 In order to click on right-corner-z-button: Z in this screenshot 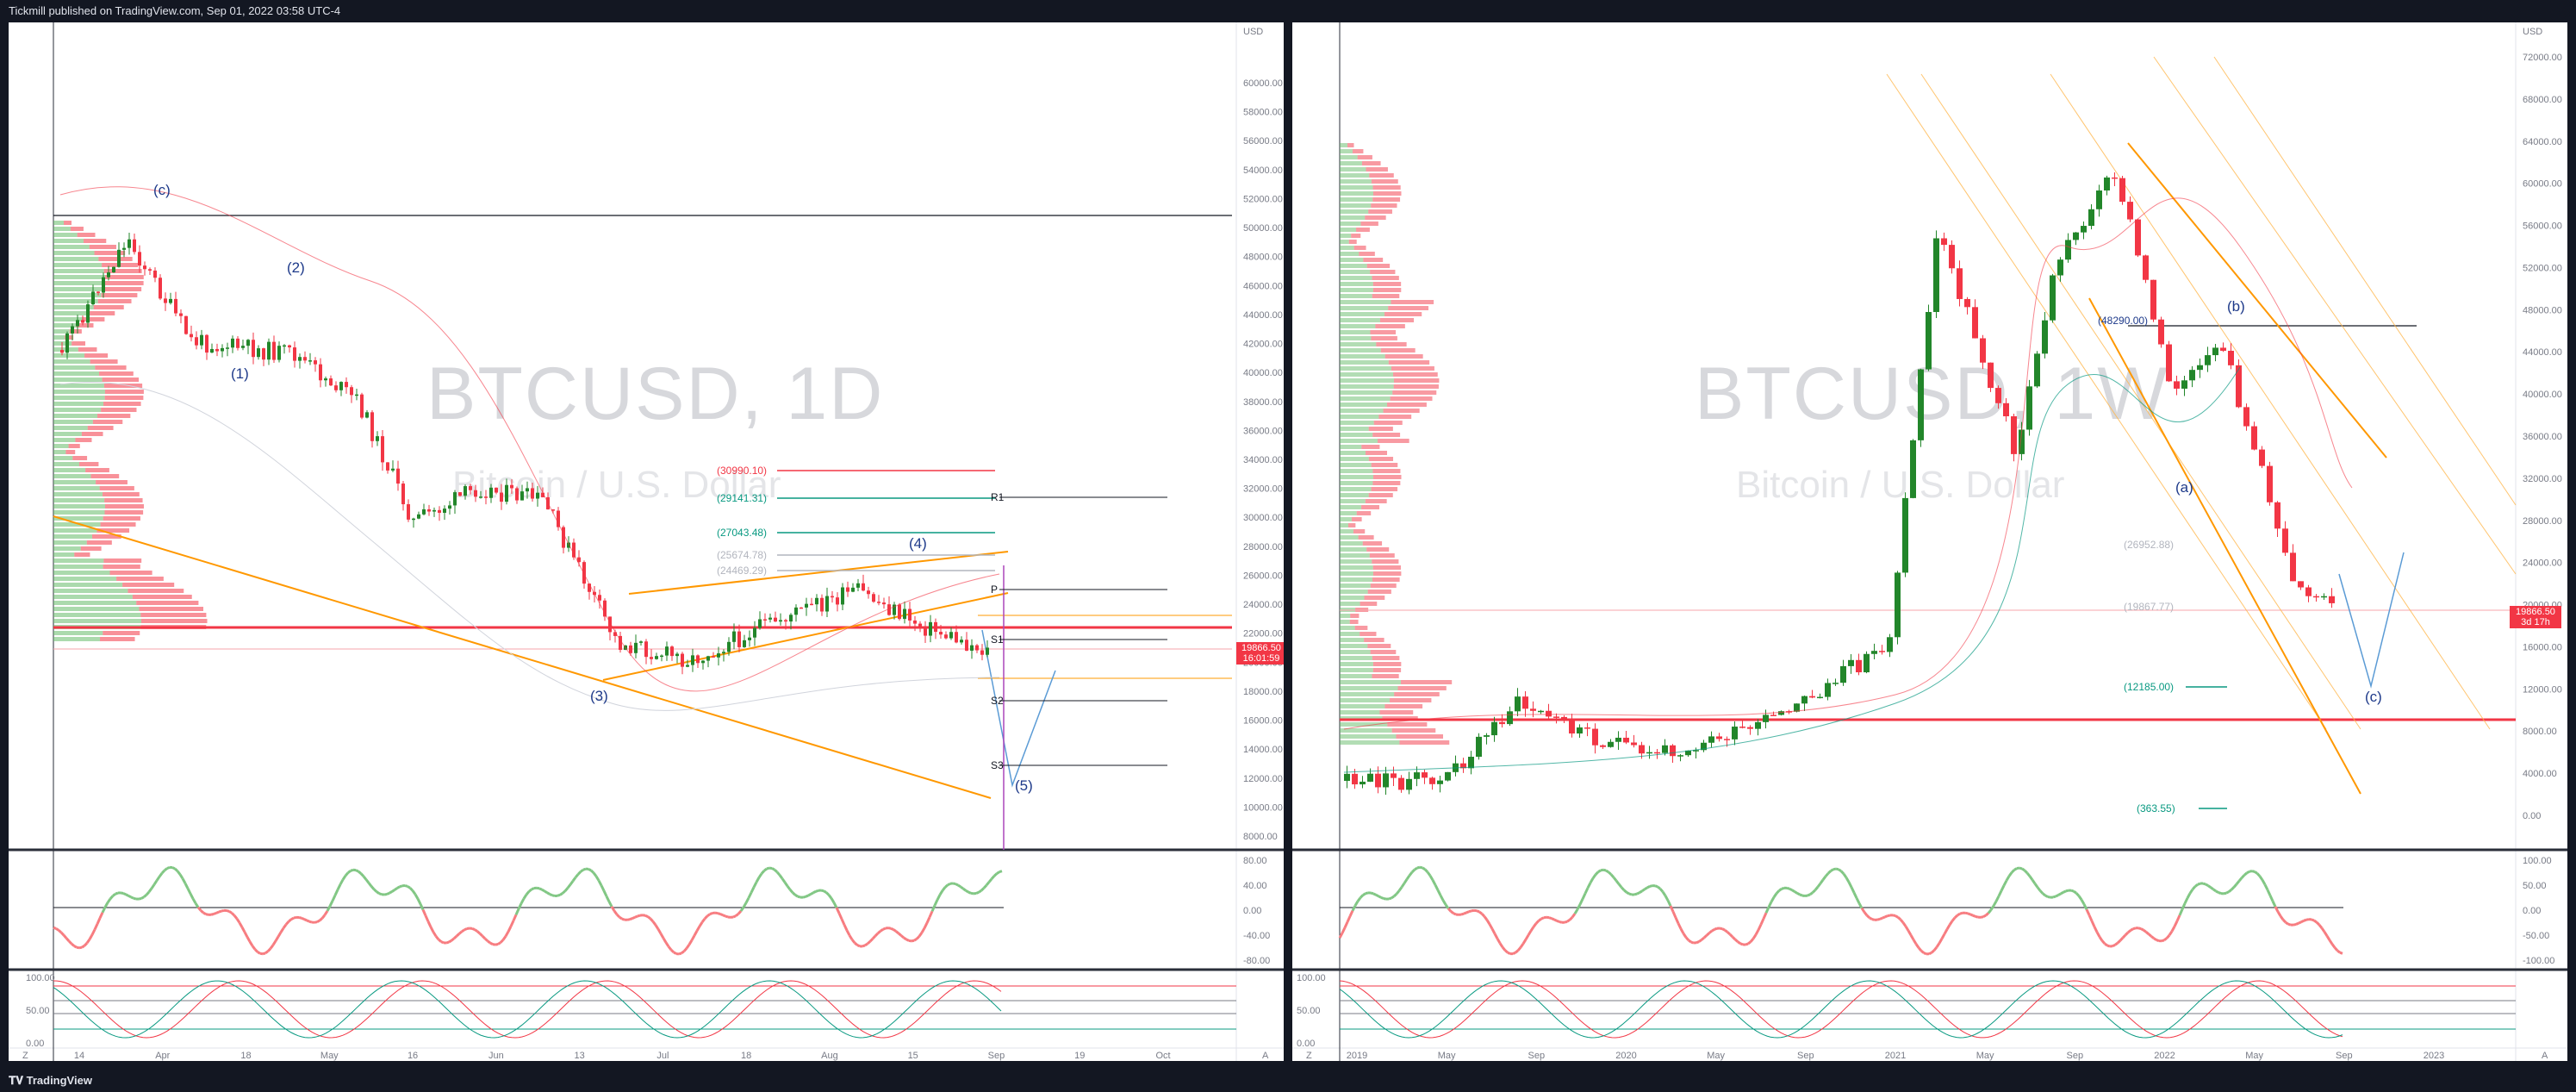, I will do `click(1309, 1056)`.